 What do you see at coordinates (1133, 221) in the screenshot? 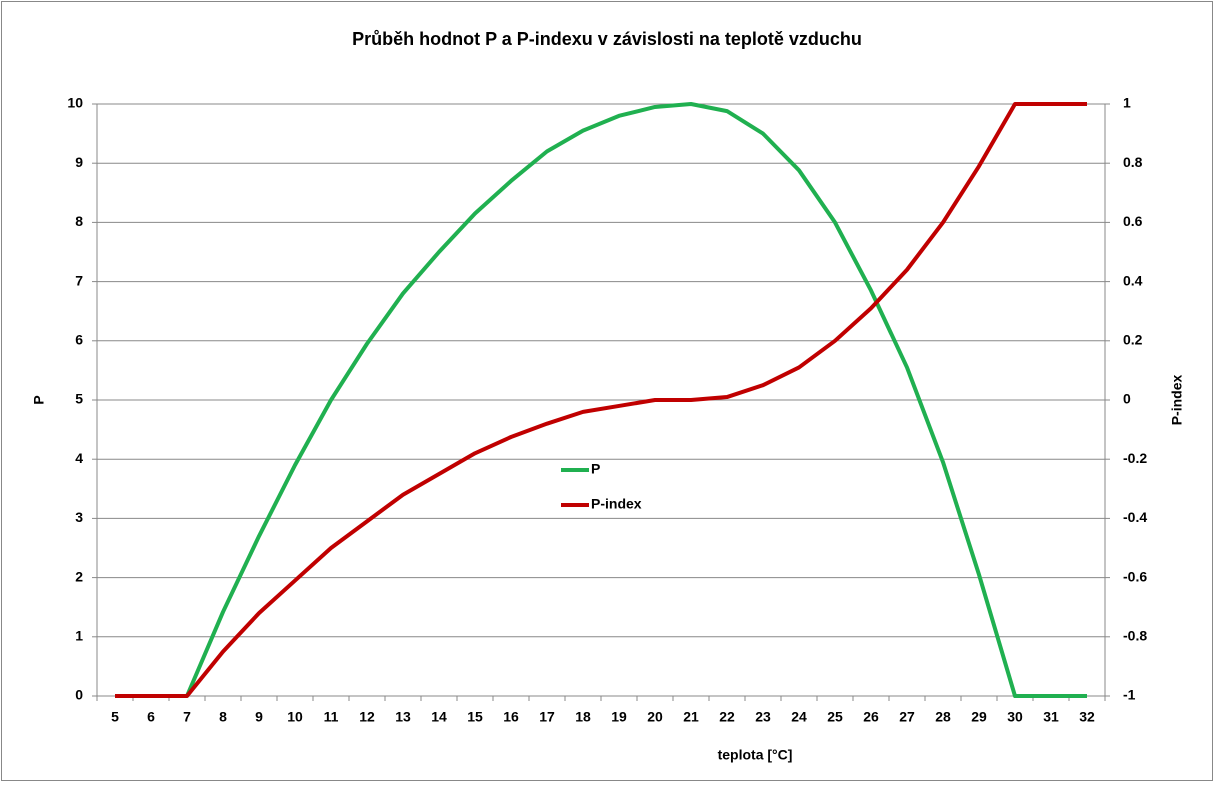
I see `y2-tick-label: 0.6` at bounding box center [1133, 221].